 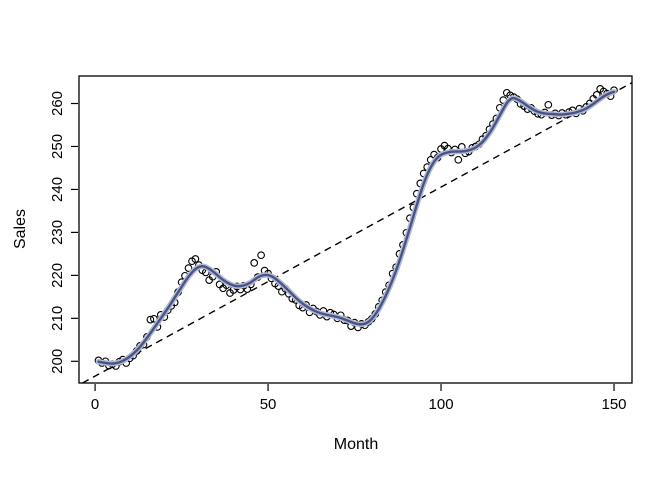 What do you see at coordinates (57, 361) in the screenshot?
I see `y-axis-tick-label: 200` at bounding box center [57, 361].